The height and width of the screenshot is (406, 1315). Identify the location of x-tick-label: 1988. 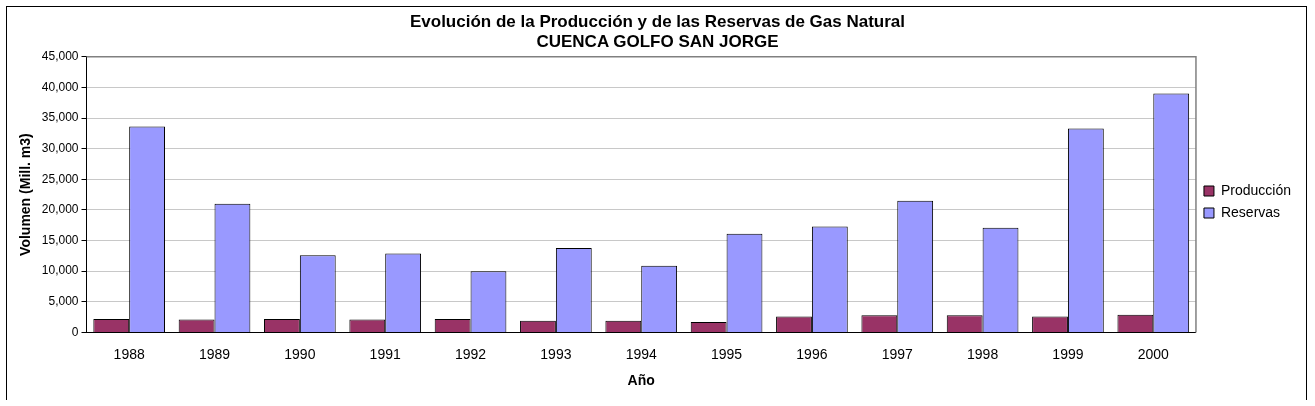
(129, 353).